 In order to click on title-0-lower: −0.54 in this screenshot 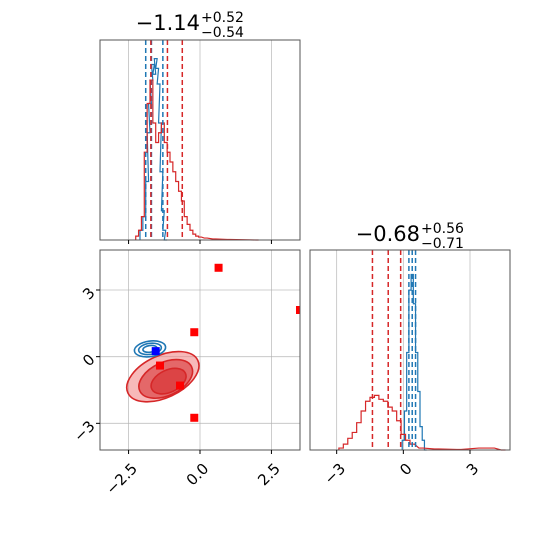, I will do `click(222, 33)`.